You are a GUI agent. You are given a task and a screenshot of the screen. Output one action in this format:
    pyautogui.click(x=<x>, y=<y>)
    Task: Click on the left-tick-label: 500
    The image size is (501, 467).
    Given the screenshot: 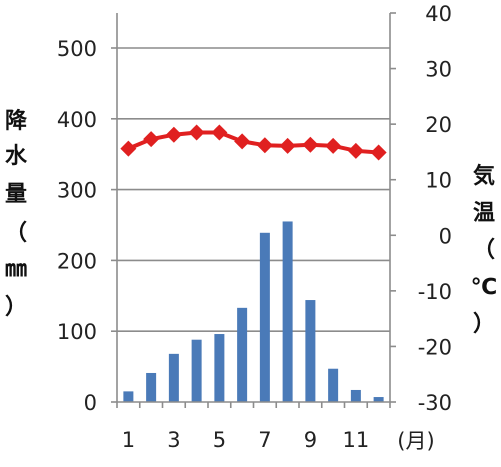 What is the action you would take?
    pyautogui.click(x=77, y=49)
    